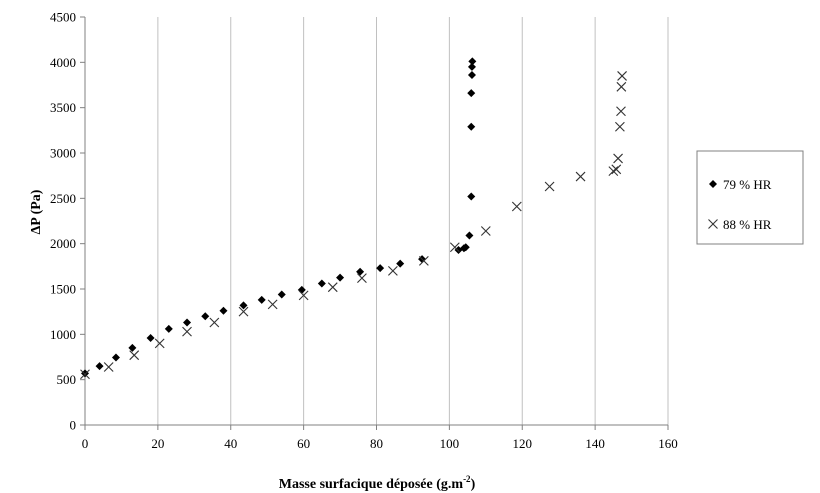 The width and height of the screenshot is (820, 493). What do you see at coordinates (595, 443) in the screenshot?
I see `x-tick-label: 140` at bounding box center [595, 443].